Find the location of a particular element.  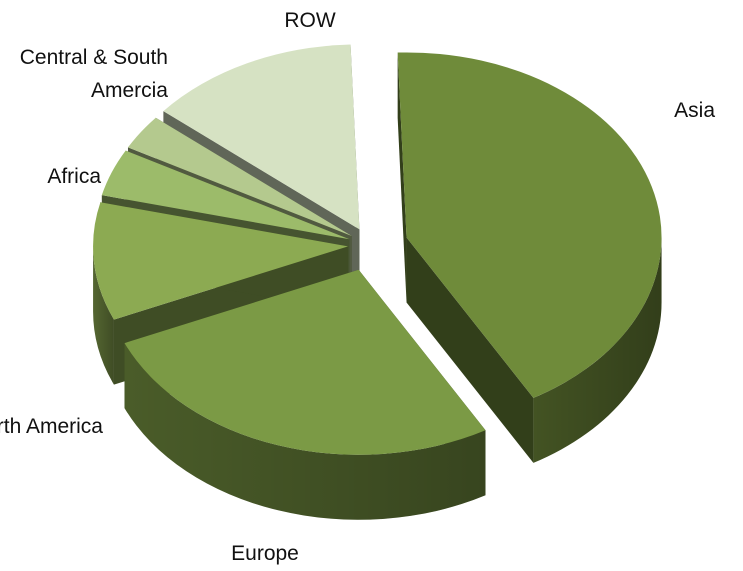

label-line: Central & South is located at coordinates (94, 57).